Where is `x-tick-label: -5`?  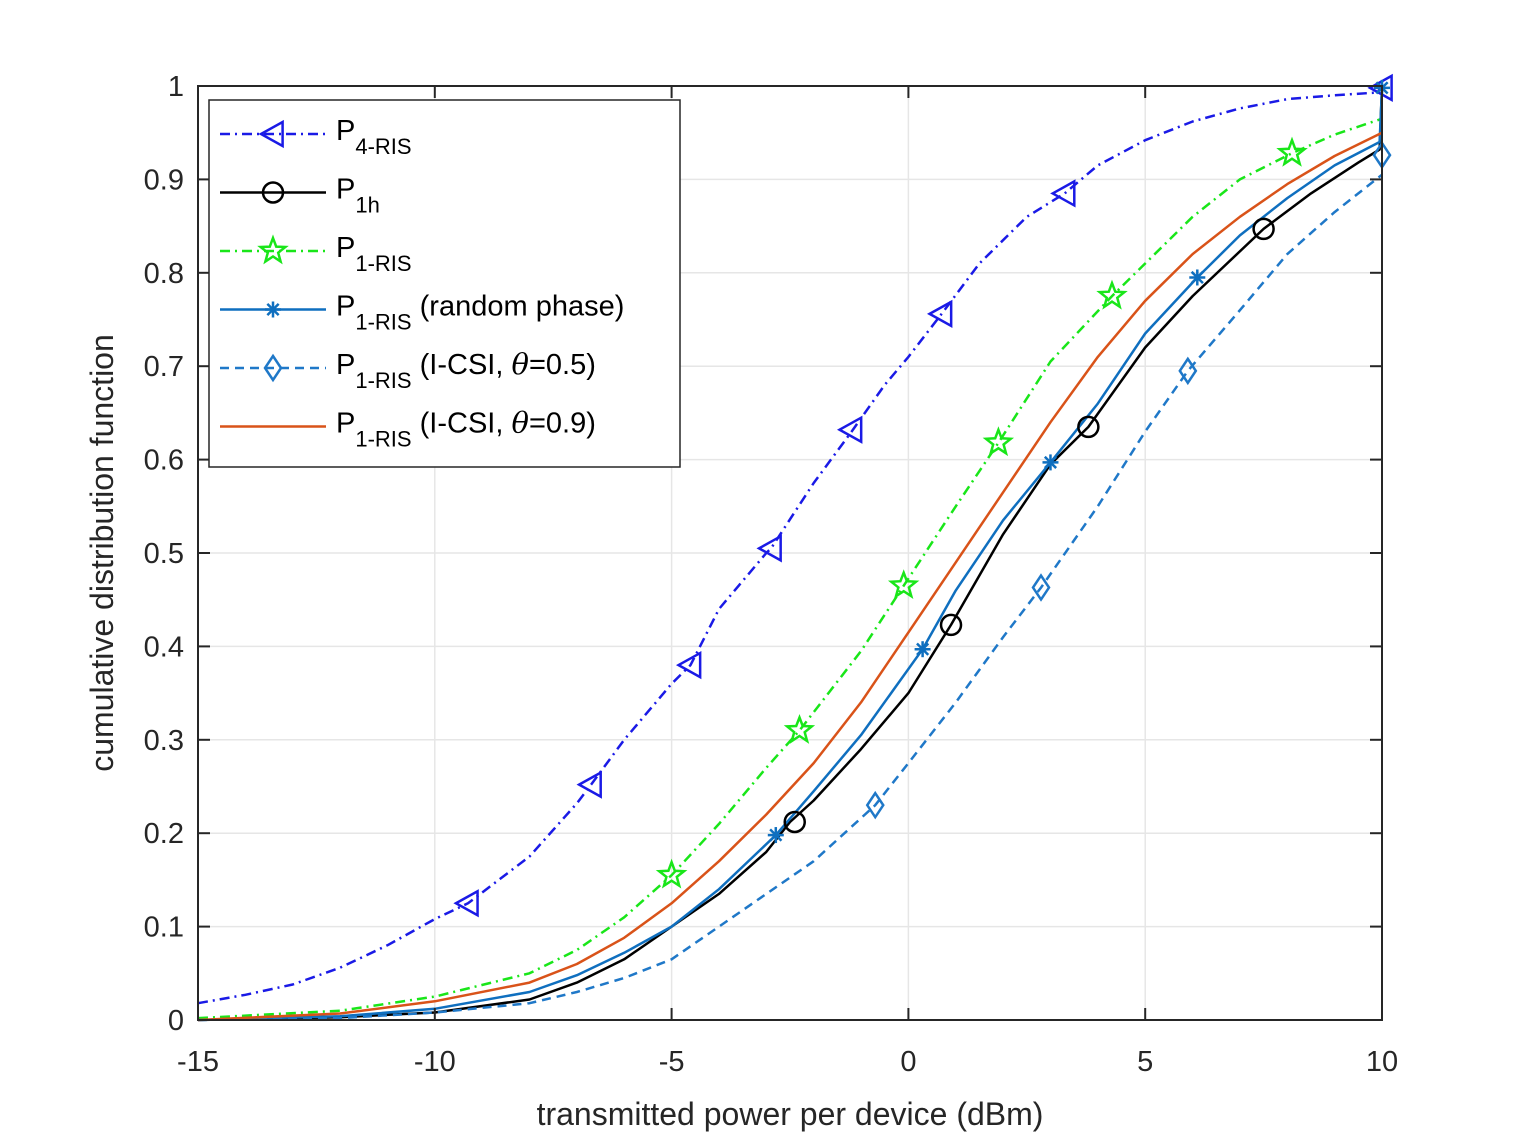 x-tick-label: -5 is located at coordinates (672, 1062).